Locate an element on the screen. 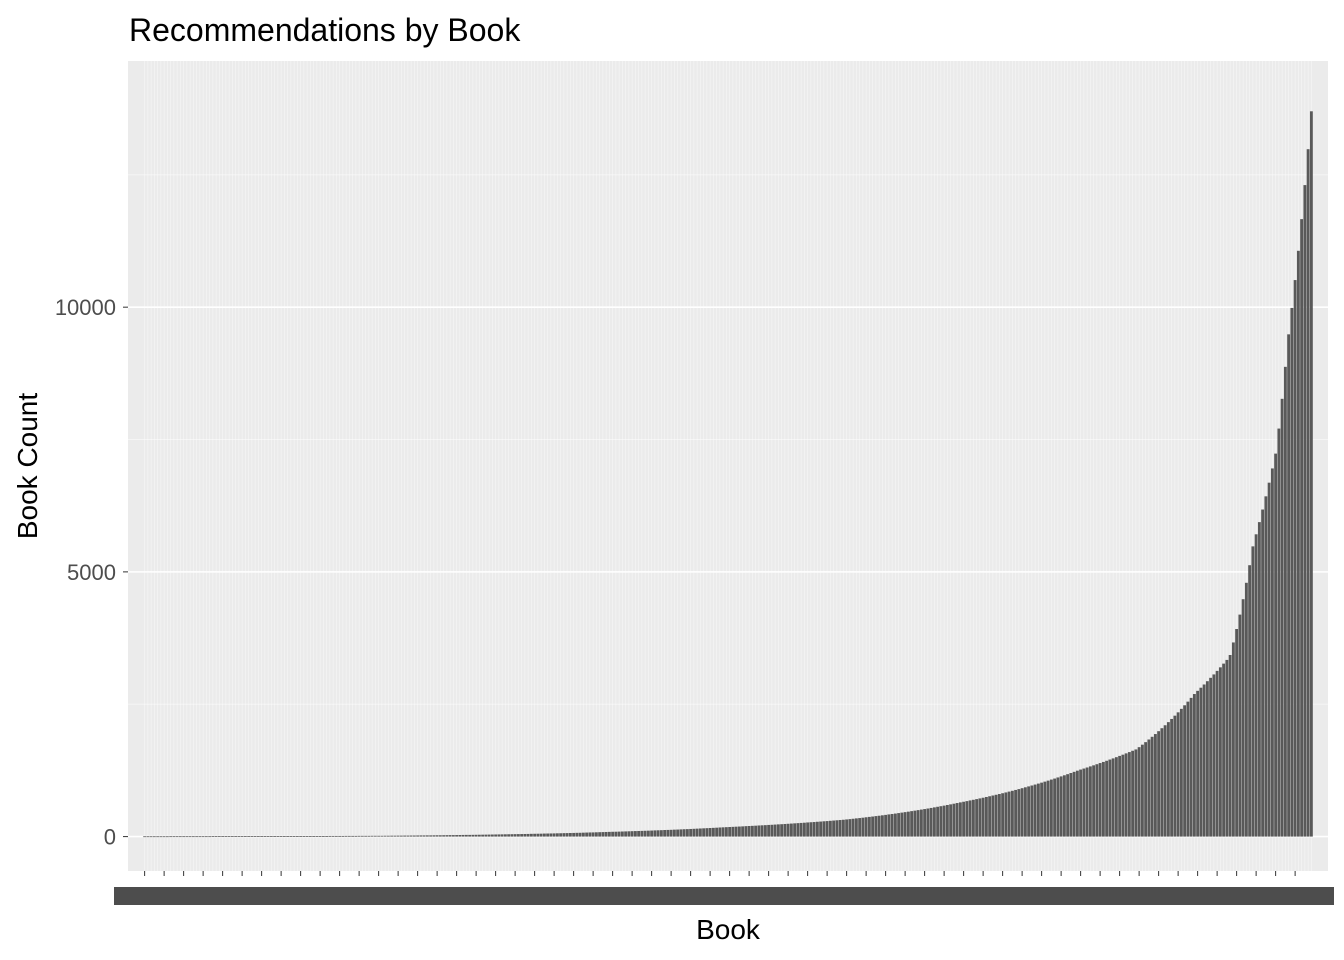 This screenshot has height=960, width=1344. y-axis-ticks: 0 5000 10000 is located at coordinates (91, 572).